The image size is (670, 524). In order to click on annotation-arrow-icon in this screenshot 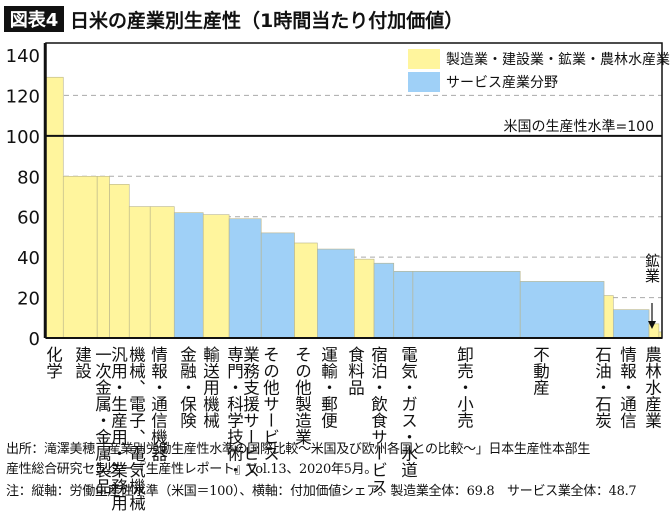, I will do `click(652, 325)`.